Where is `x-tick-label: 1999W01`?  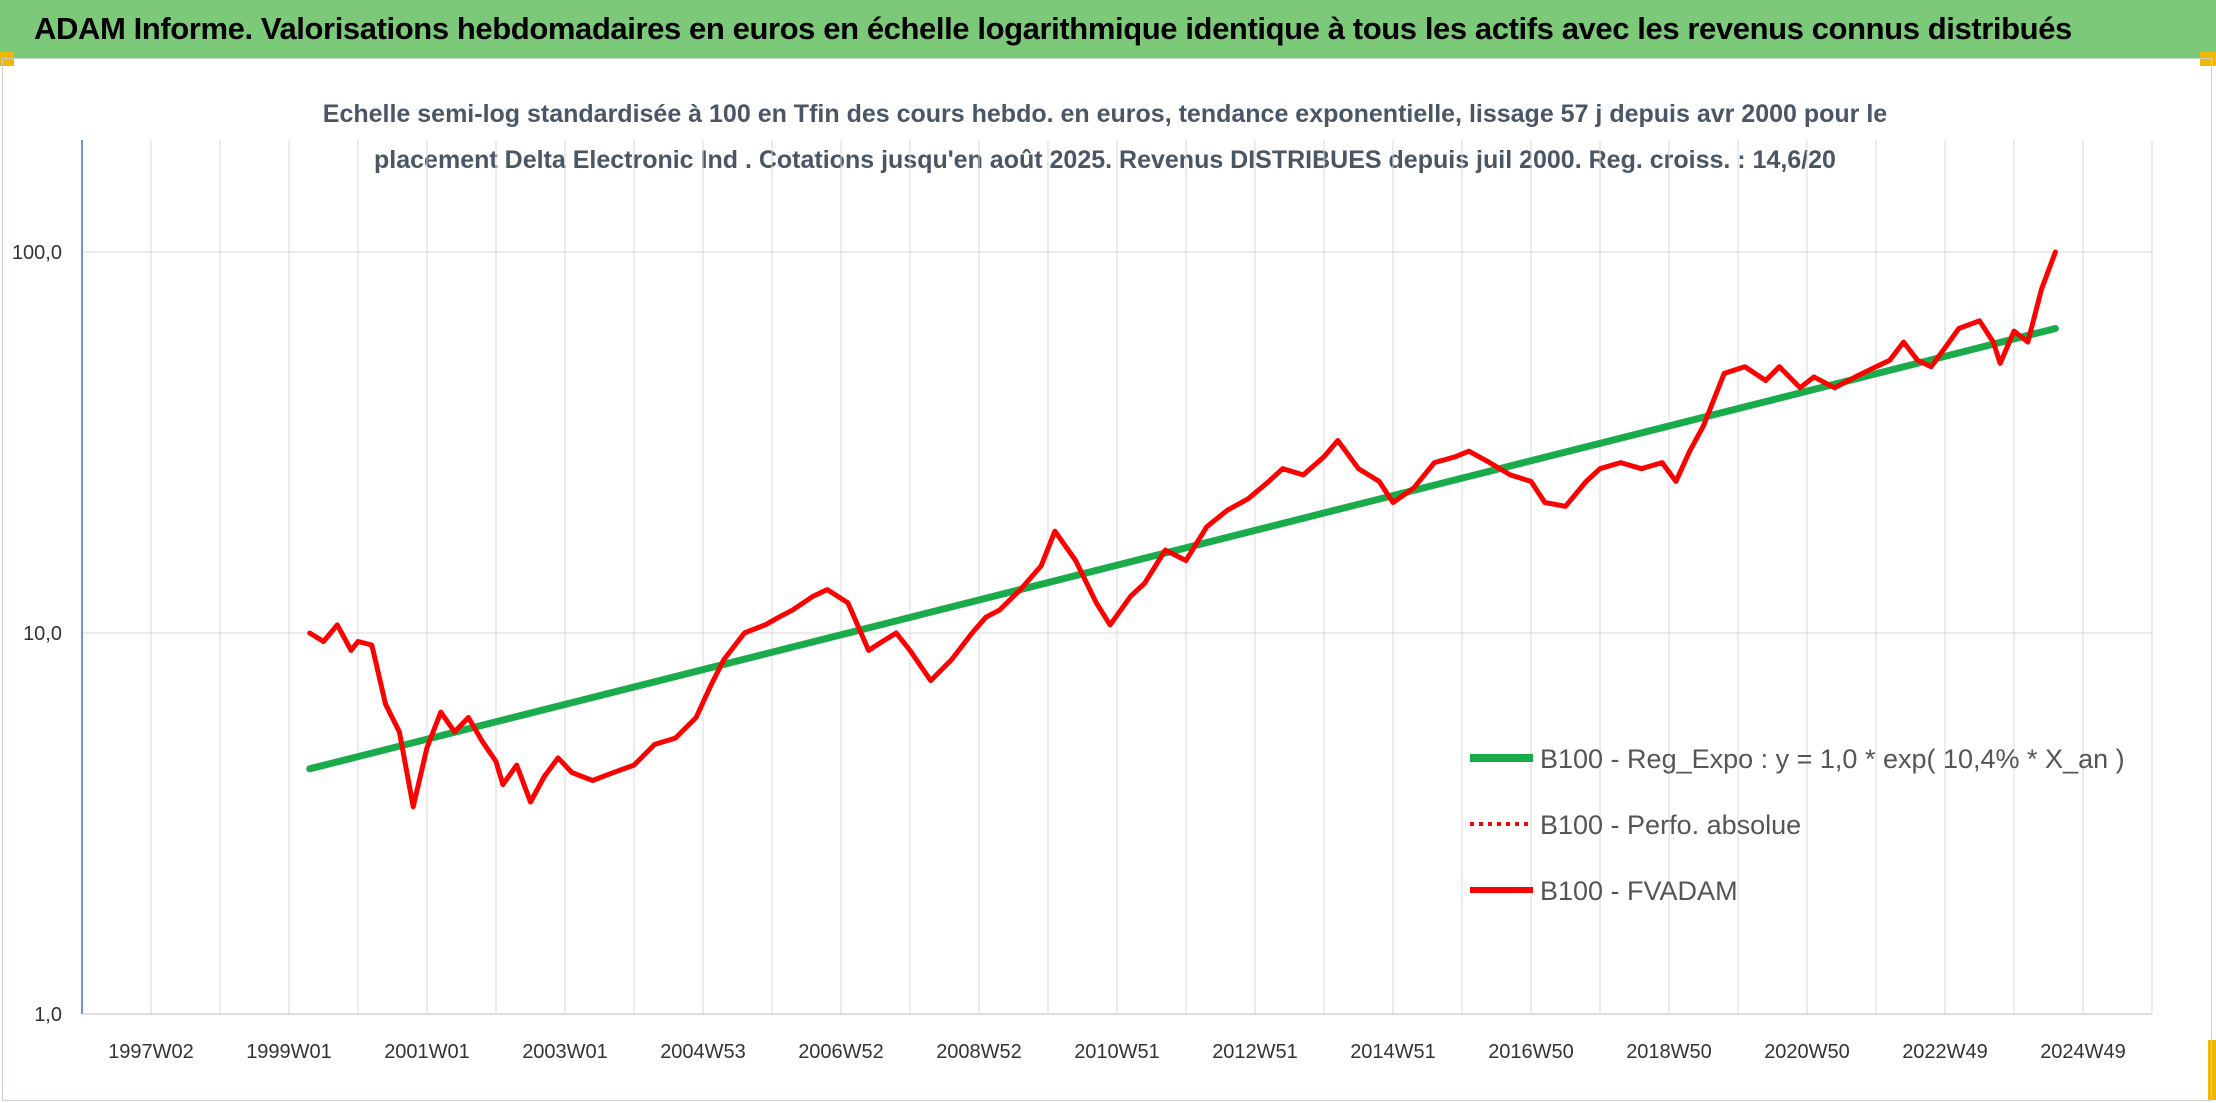 x-tick-label: 1999W01 is located at coordinates (289, 1052).